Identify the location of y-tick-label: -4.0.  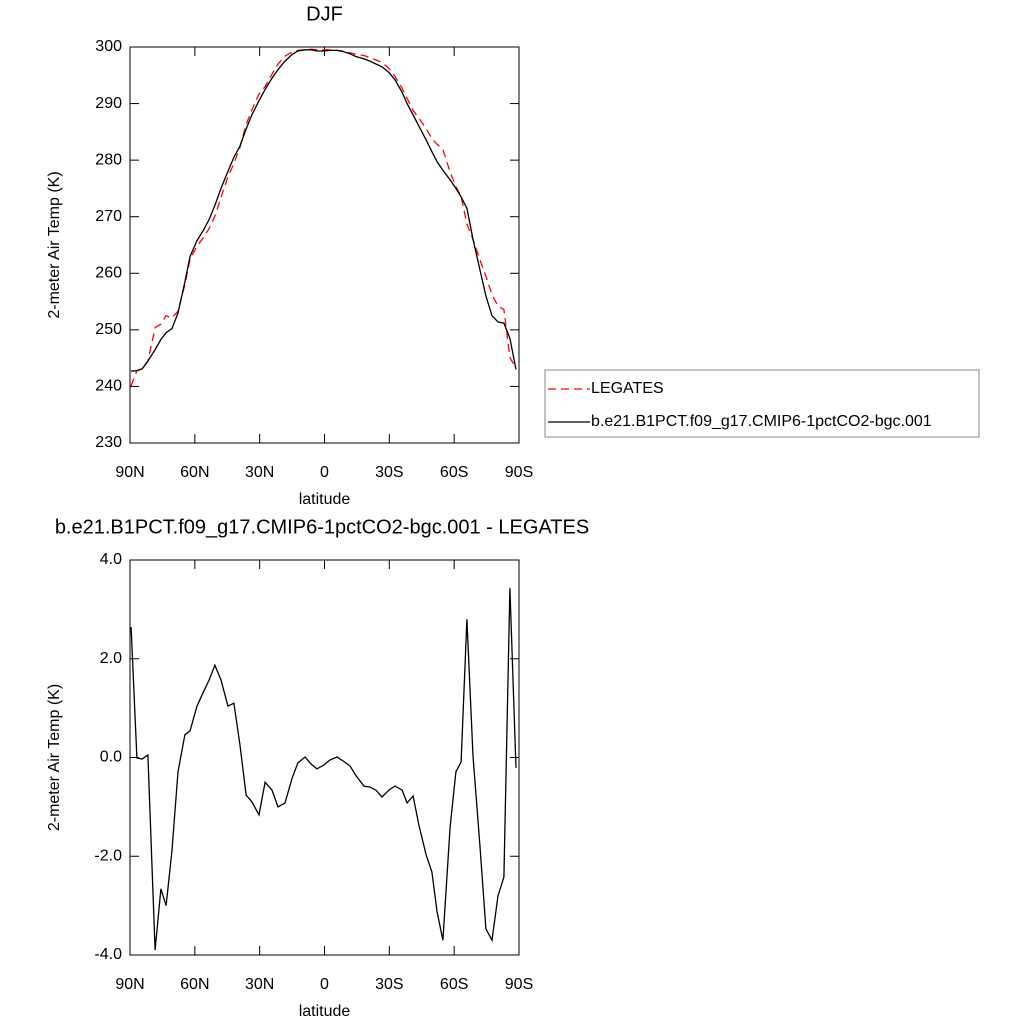
(108, 954).